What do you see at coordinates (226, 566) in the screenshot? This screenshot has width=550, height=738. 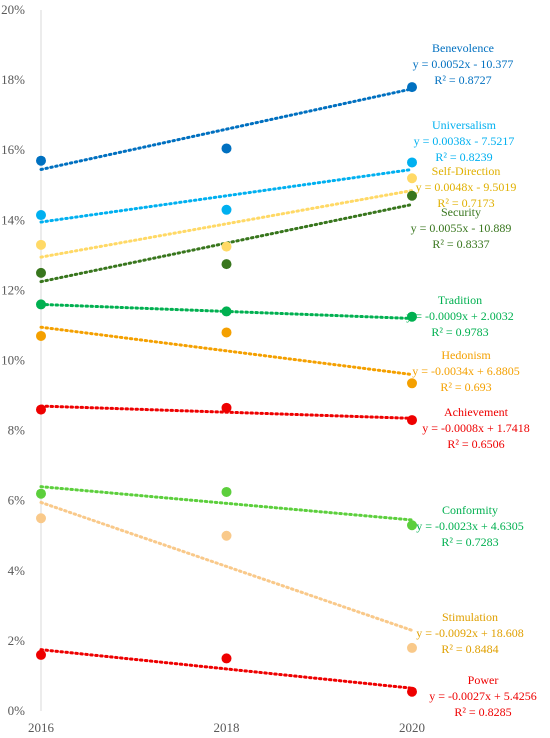 I see `trend-line-stimulation` at bounding box center [226, 566].